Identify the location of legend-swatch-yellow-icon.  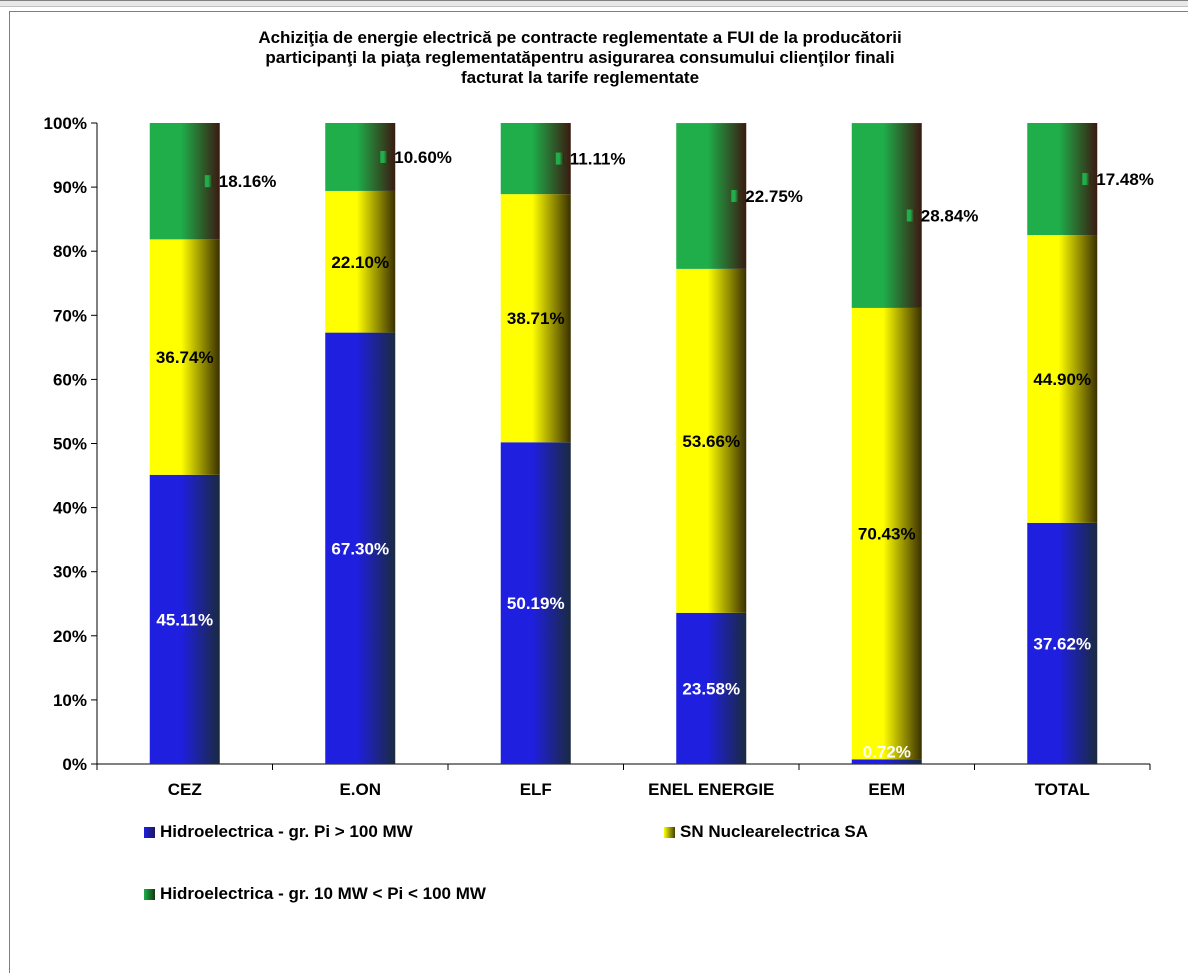
(669, 832).